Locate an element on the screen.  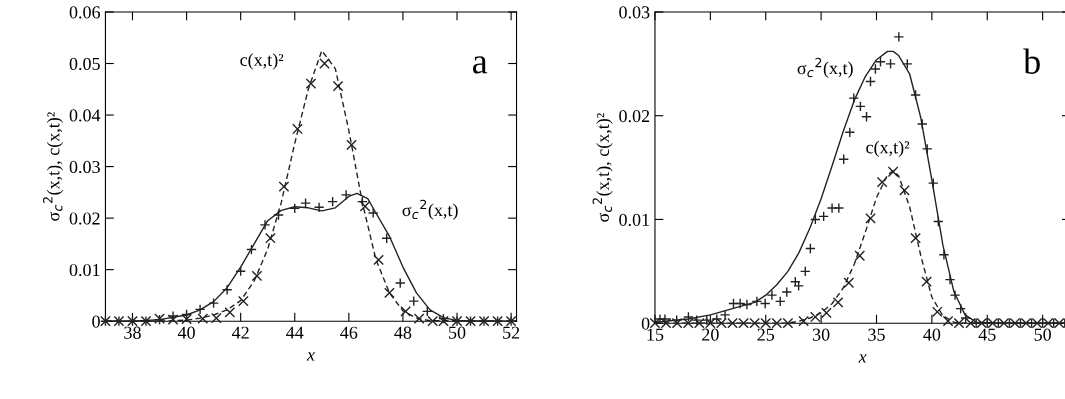
x-tick-label: 30 is located at coordinates (821, 334).